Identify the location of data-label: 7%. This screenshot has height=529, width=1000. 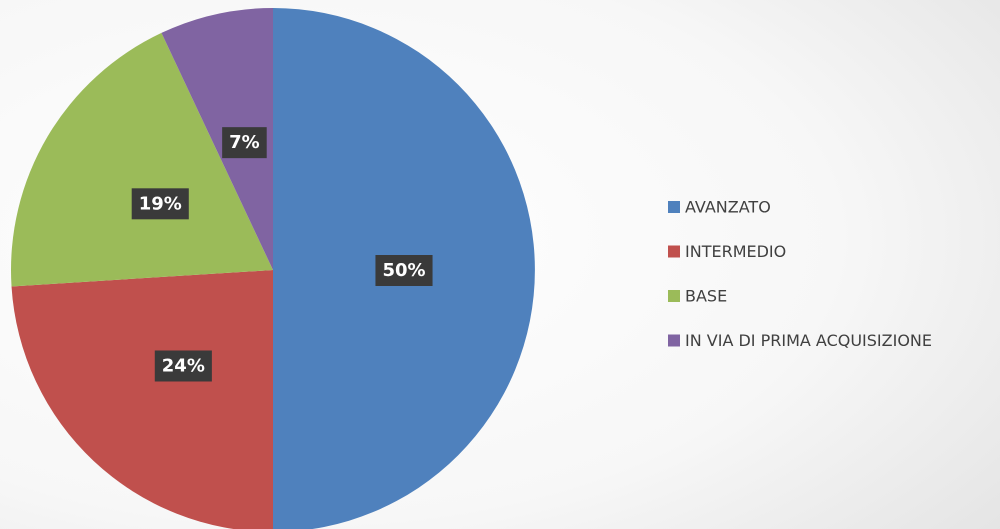
(244, 142).